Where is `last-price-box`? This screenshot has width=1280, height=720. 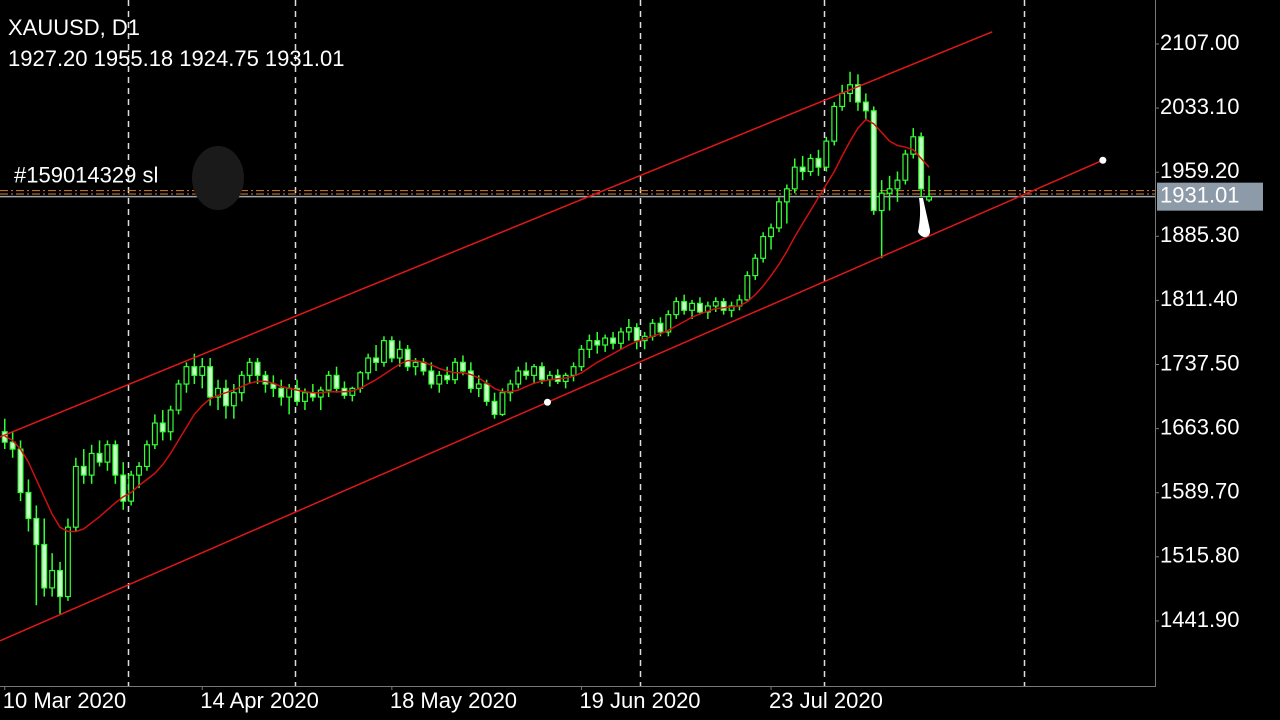 last-price-box is located at coordinates (1210, 196).